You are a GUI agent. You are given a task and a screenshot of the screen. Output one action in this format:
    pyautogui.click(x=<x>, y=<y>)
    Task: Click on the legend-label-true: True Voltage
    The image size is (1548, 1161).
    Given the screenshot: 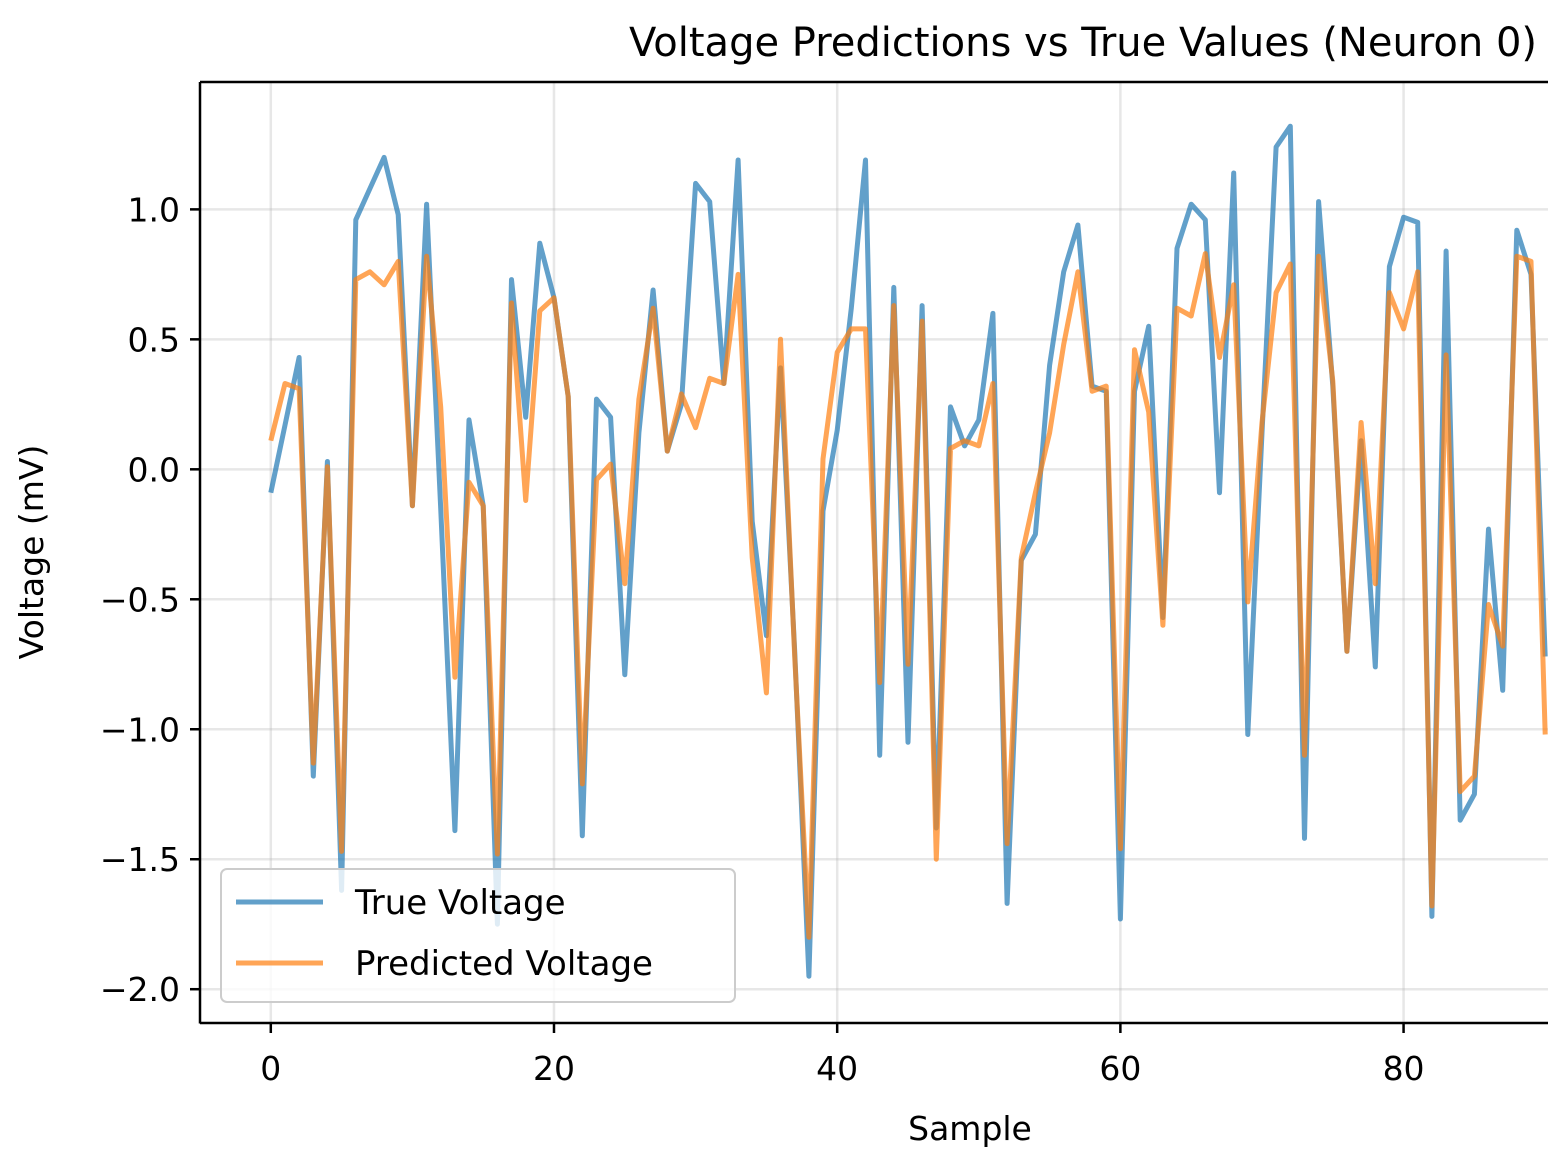 What is the action you would take?
    pyautogui.click(x=460, y=903)
    